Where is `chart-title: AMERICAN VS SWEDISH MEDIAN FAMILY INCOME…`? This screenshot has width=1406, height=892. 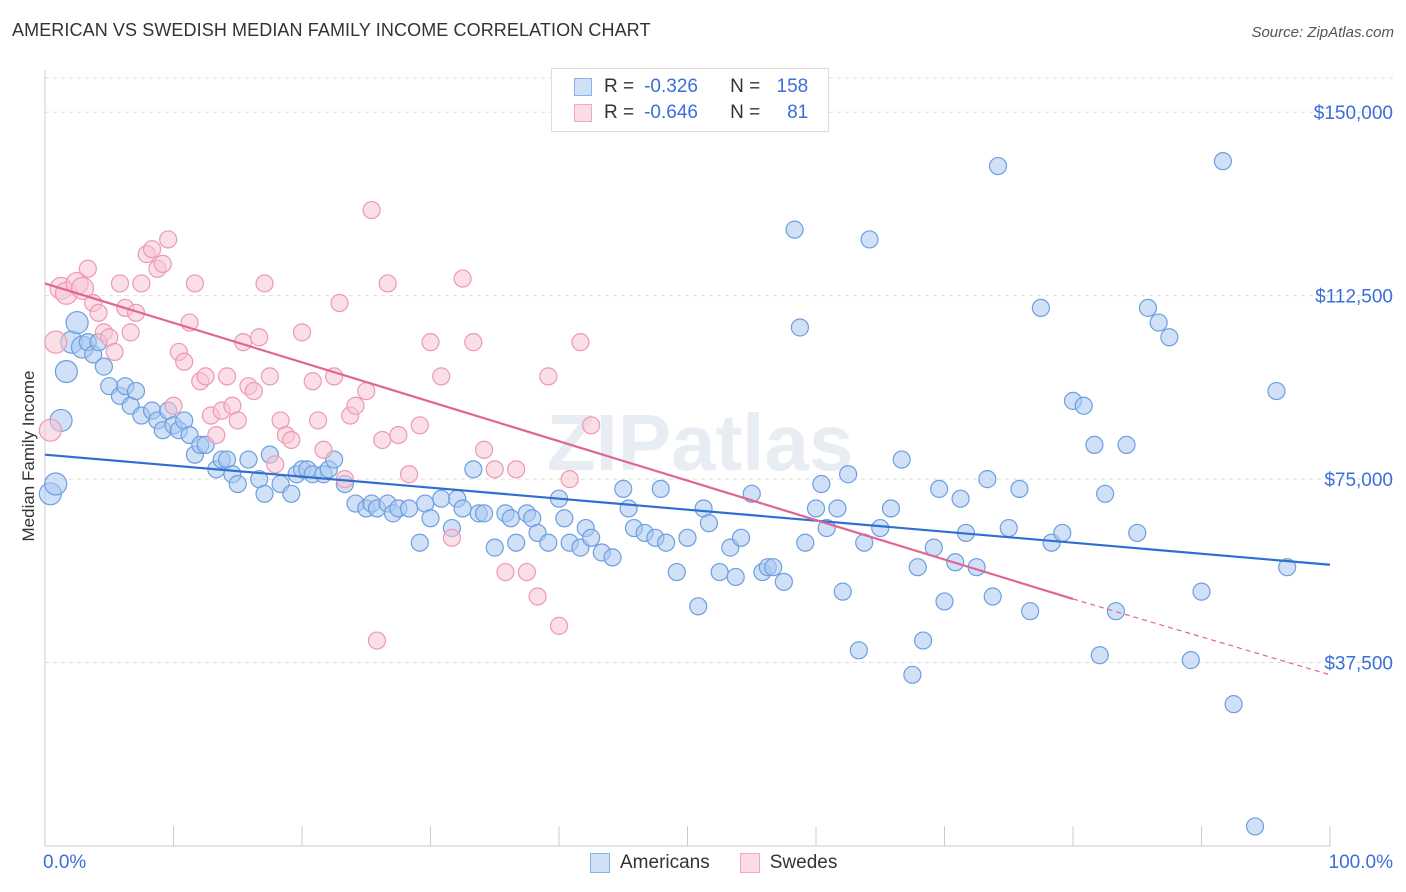
chart-title: AMERICAN VS SWEDISH MEDIAN FAMILY INCOME… is located at coordinates (331, 30).